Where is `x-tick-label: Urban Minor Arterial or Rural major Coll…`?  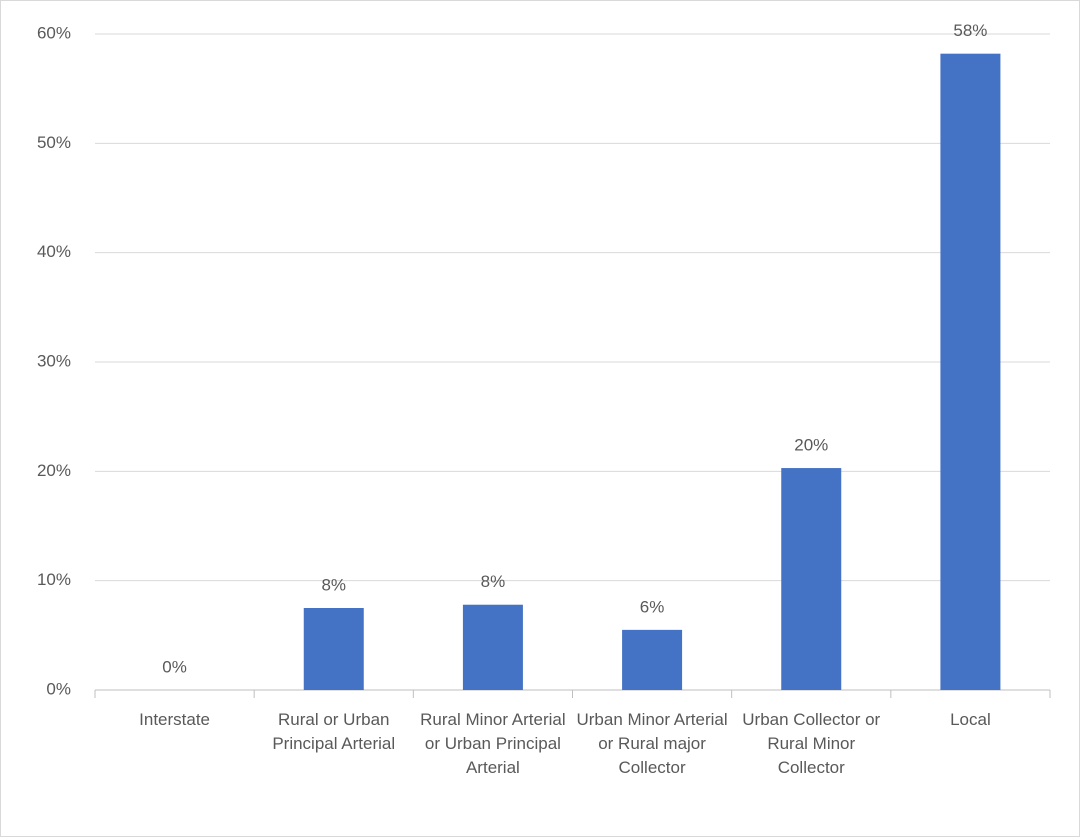 x-tick-label: Urban Minor Arterial or Rural major Coll… is located at coordinates (652, 743).